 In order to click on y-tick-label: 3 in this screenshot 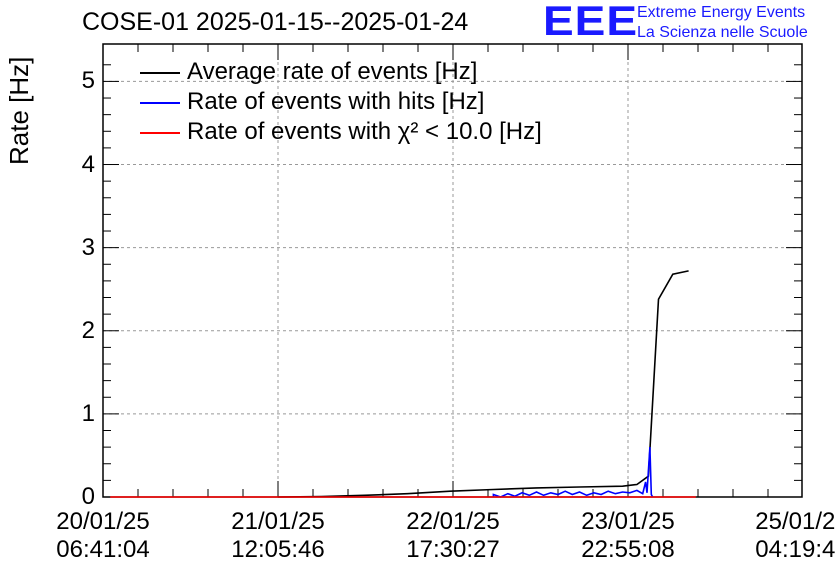, I will do `click(88, 247)`.